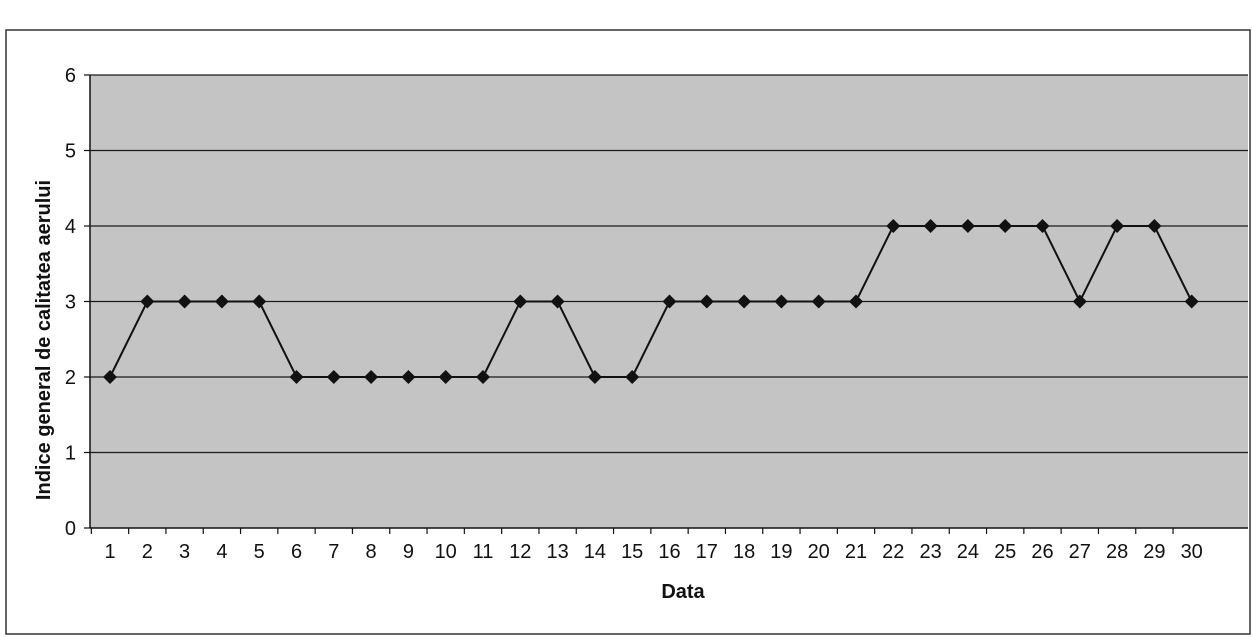 The height and width of the screenshot is (637, 1252). Describe the element at coordinates (1005, 552) in the screenshot. I see `x-tick-label-25: 25` at that location.